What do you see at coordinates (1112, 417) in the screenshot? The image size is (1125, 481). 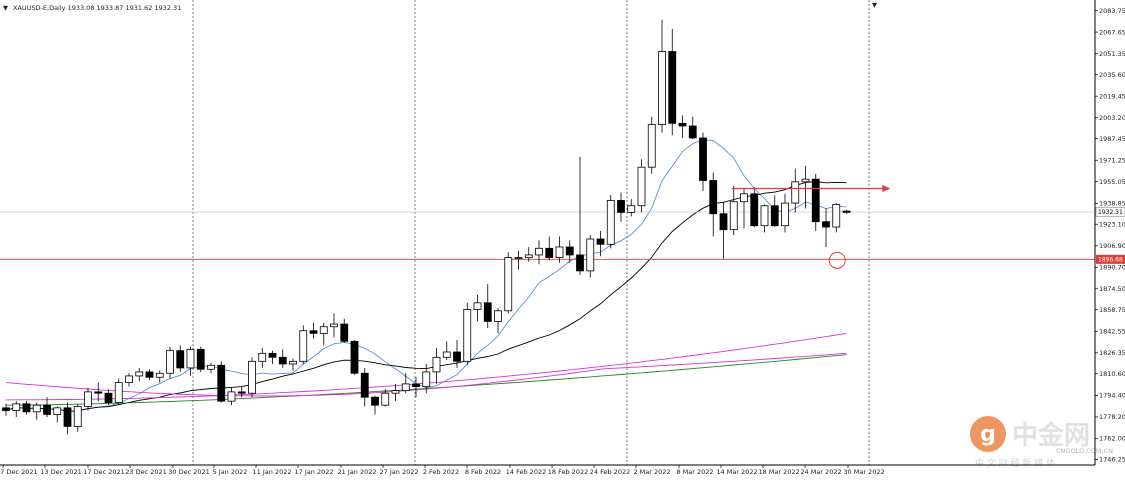 I see `price-tick-label: 1778.20` at bounding box center [1112, 417].